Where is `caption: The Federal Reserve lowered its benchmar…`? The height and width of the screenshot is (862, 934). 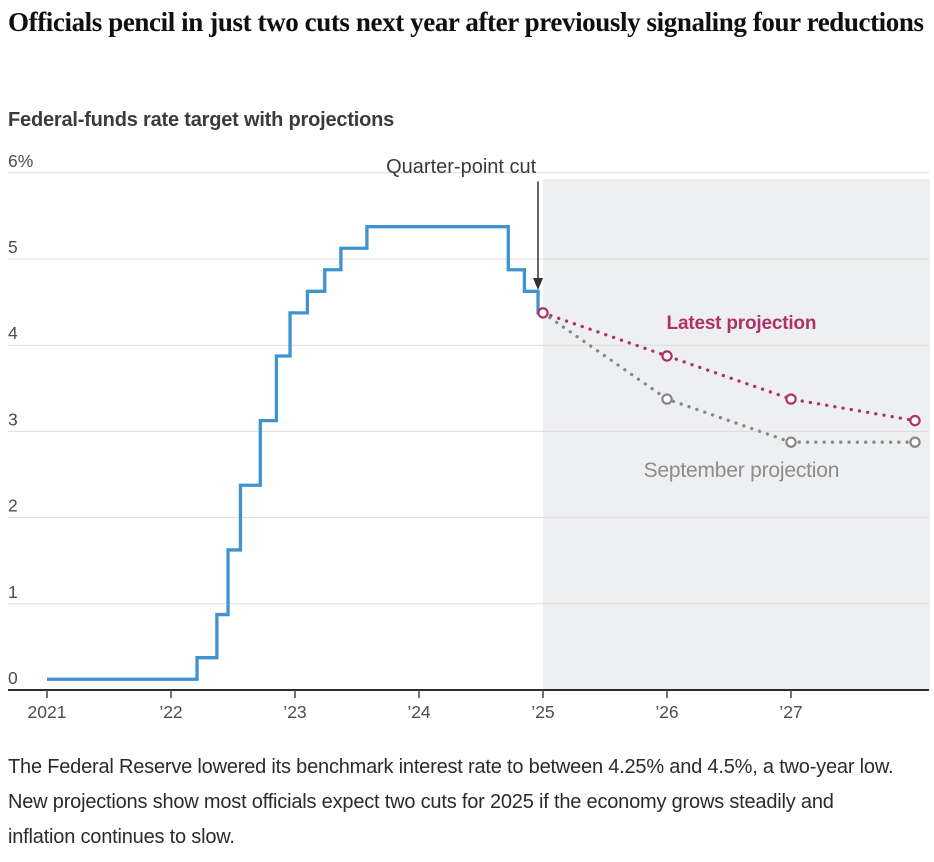 caption: The Federal Reserve lowered its benchmar… is located at coordinates (451, 802).